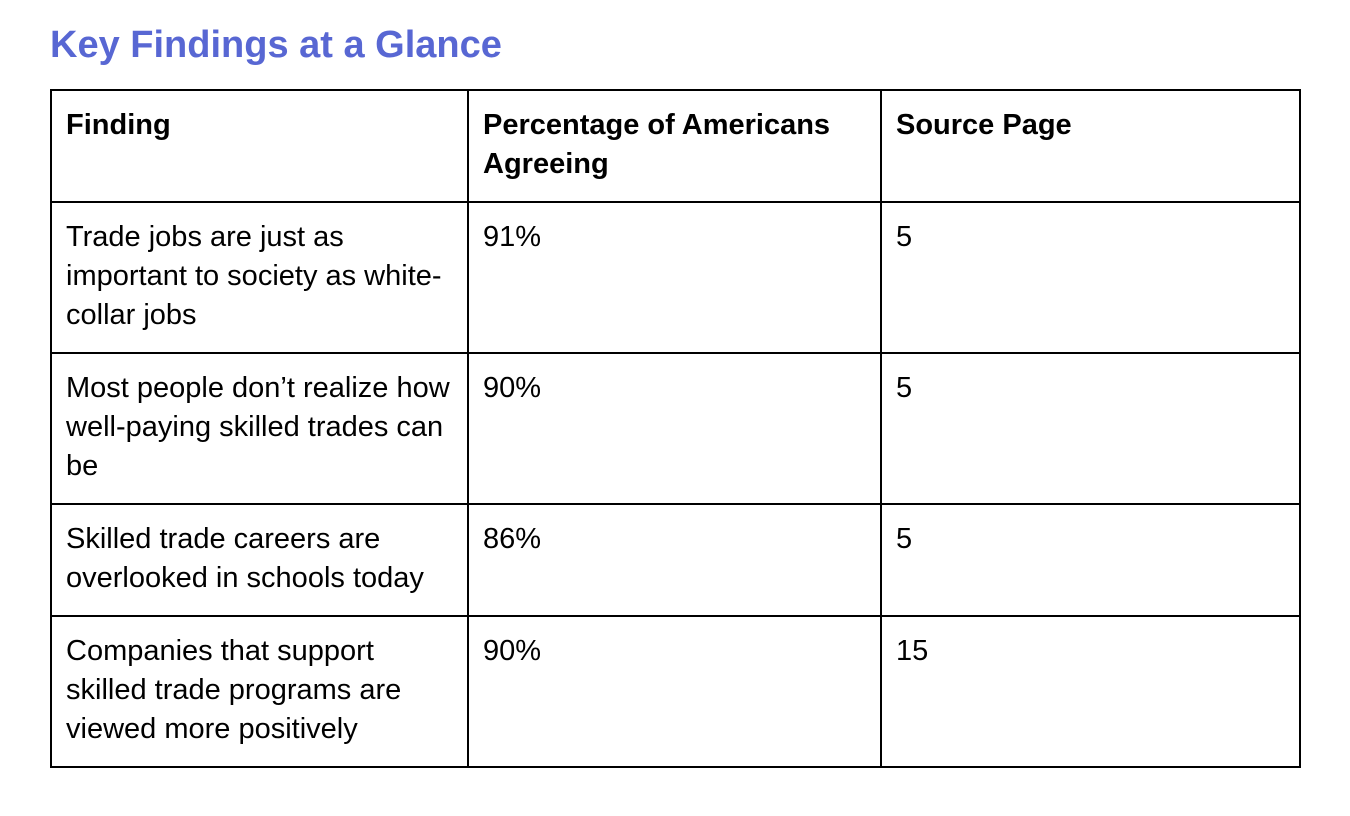  I want to click on column-header-source-page: Source Page, so click(1090, 146).